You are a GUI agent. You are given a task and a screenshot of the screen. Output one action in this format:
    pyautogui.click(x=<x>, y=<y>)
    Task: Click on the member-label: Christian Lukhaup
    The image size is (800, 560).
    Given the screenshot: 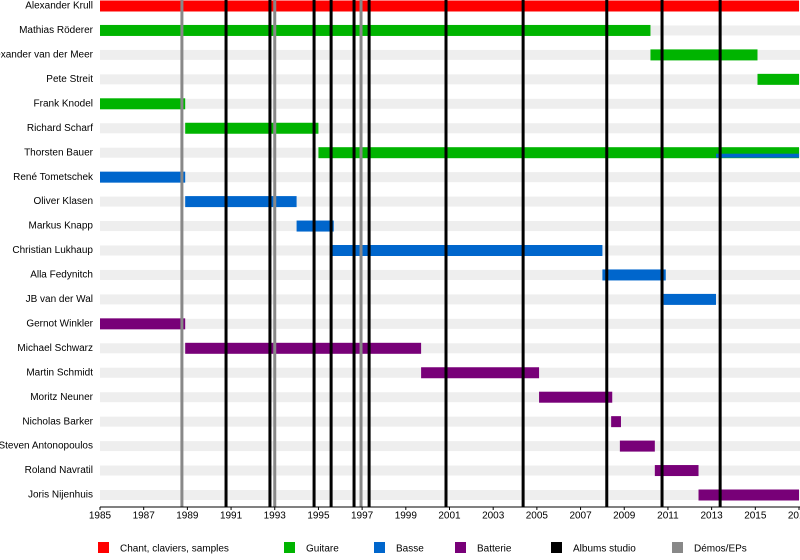 What is the action you would take?
    pyautogui.click(x=52, y=250)
    